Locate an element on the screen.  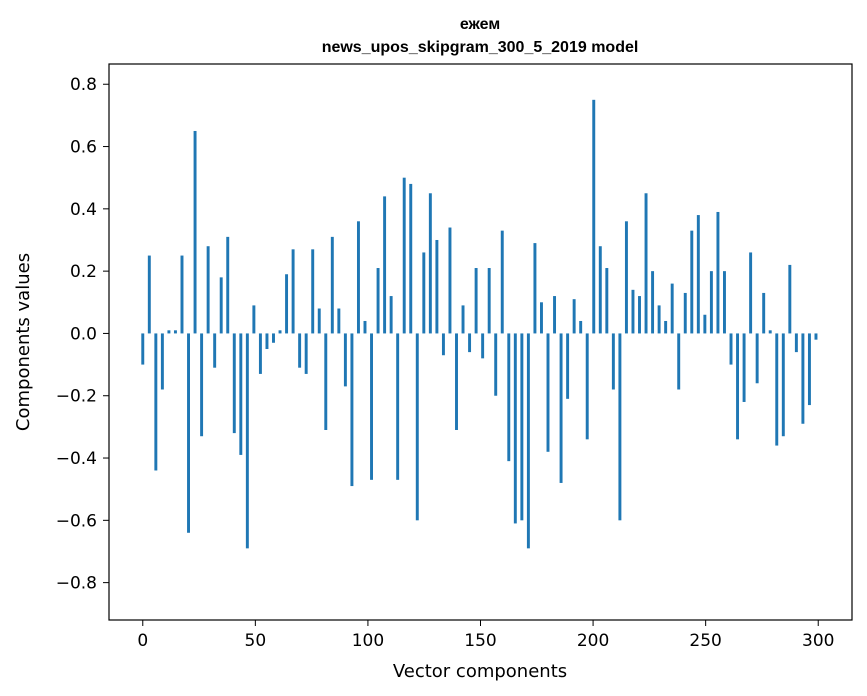
x-tick-label: 250 is located at coordinates (705, 641).